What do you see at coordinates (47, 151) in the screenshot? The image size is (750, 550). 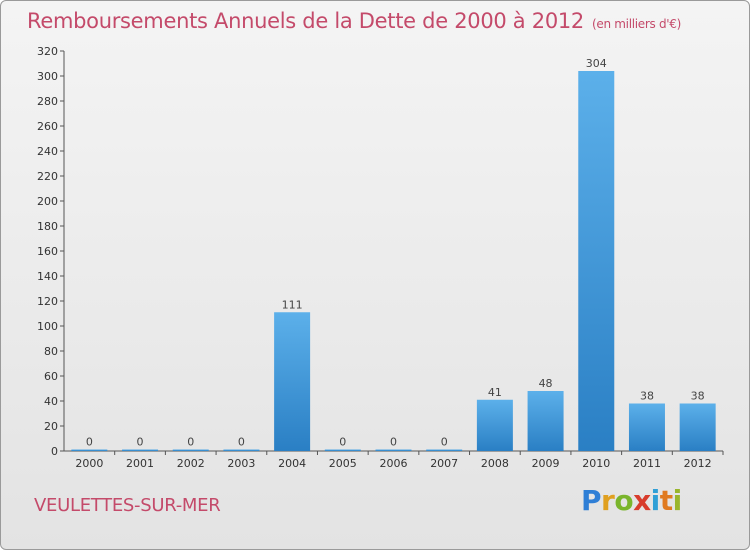 I see `y-tick-label: 240` at bounding box center [47, 151].